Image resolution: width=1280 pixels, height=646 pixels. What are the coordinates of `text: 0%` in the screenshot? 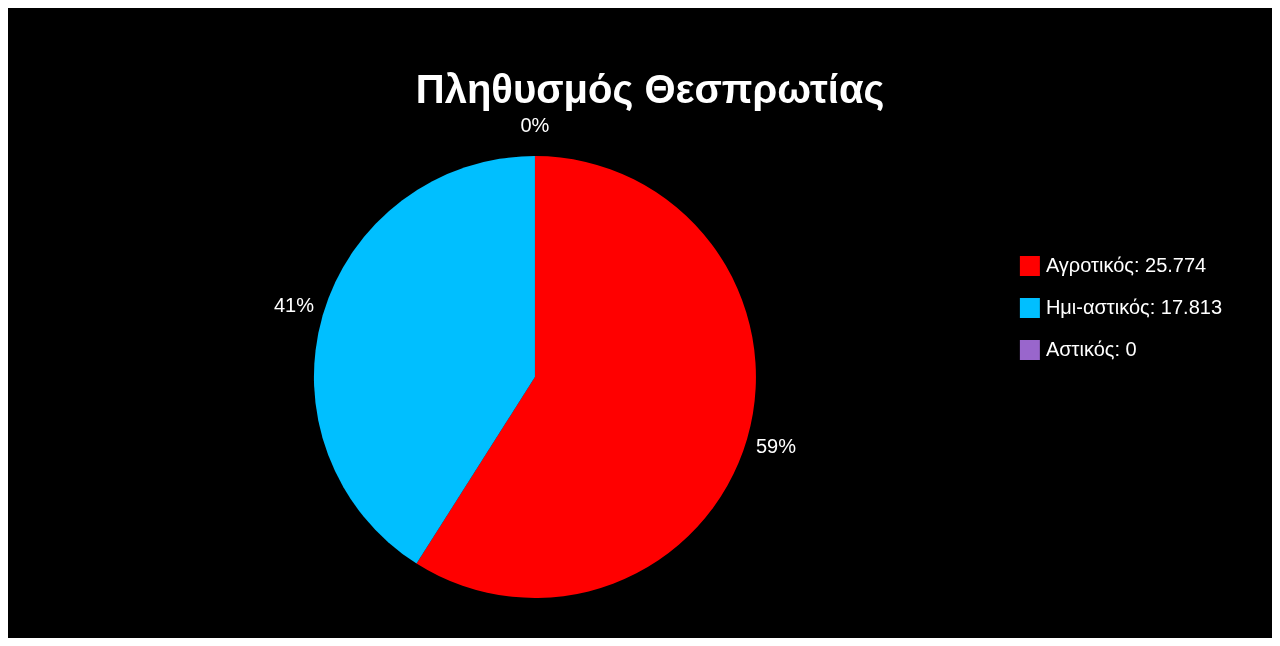 It's located at (535, 124).